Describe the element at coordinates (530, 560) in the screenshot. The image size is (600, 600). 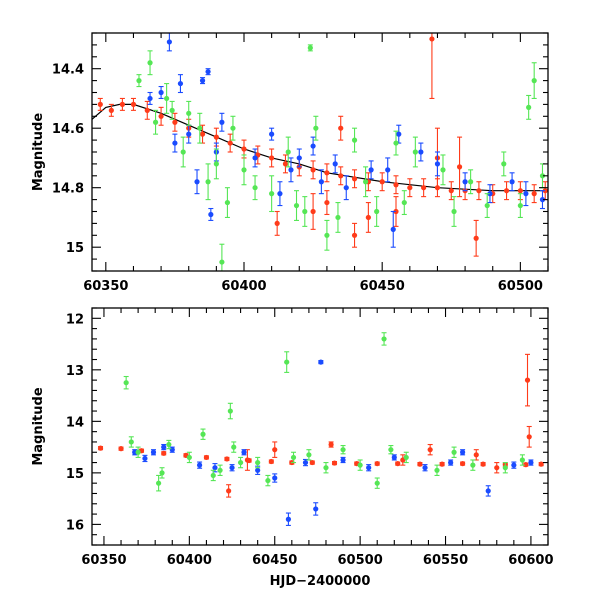
I see `x-tick-label: 60600` at that location.